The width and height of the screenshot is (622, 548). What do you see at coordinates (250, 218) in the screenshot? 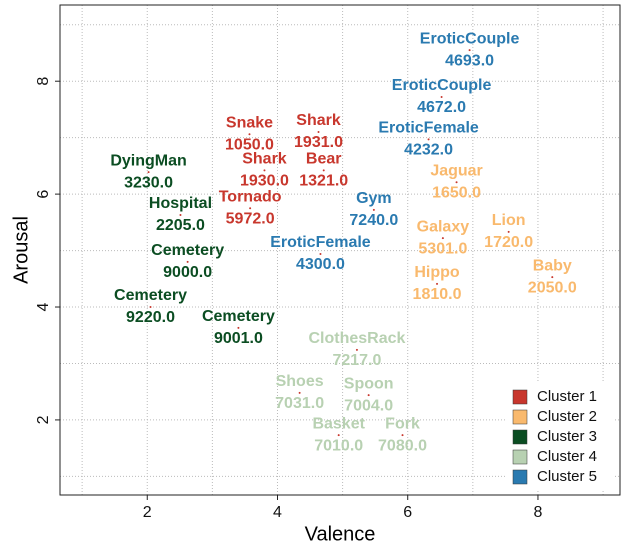
I see `point-label: 5972.0` at bounding box center [250, 218].